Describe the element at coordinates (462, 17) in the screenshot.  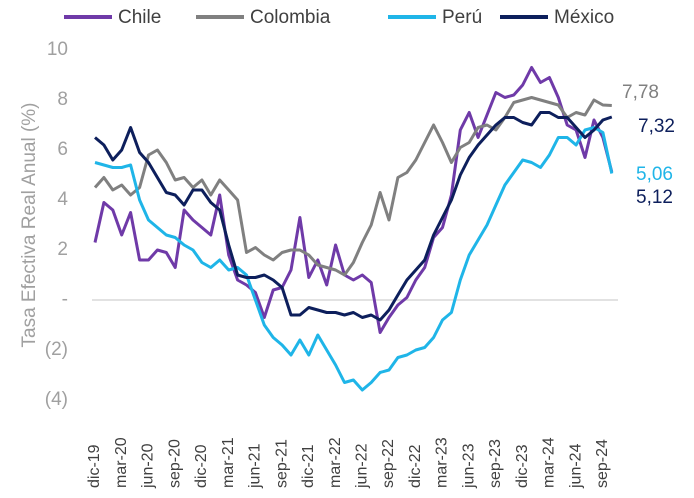
I see `legend-label: Perú` at that location.